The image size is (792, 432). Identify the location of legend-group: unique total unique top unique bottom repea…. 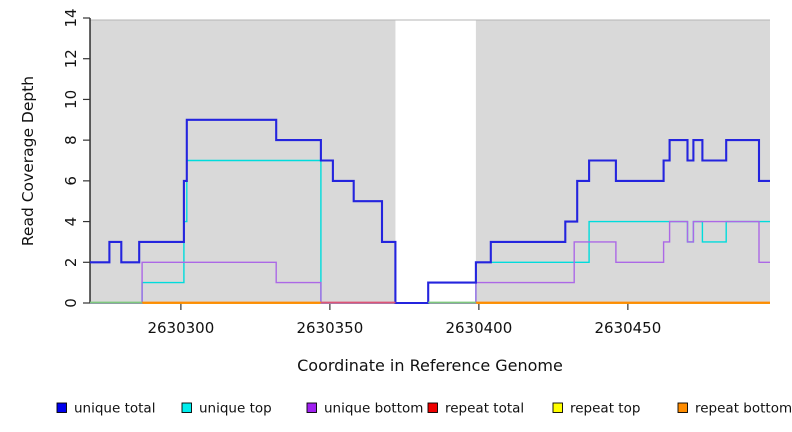
(424, 409).